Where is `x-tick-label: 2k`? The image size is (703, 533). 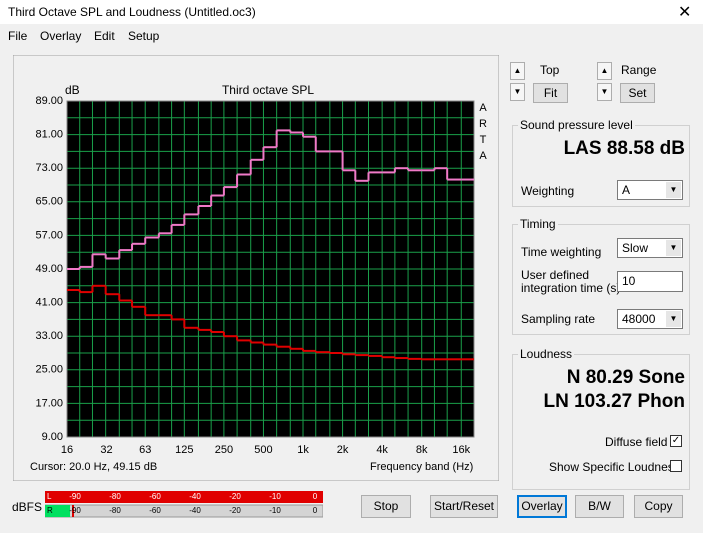
x-tick-label: 2k is located at coordinates (343, 450).